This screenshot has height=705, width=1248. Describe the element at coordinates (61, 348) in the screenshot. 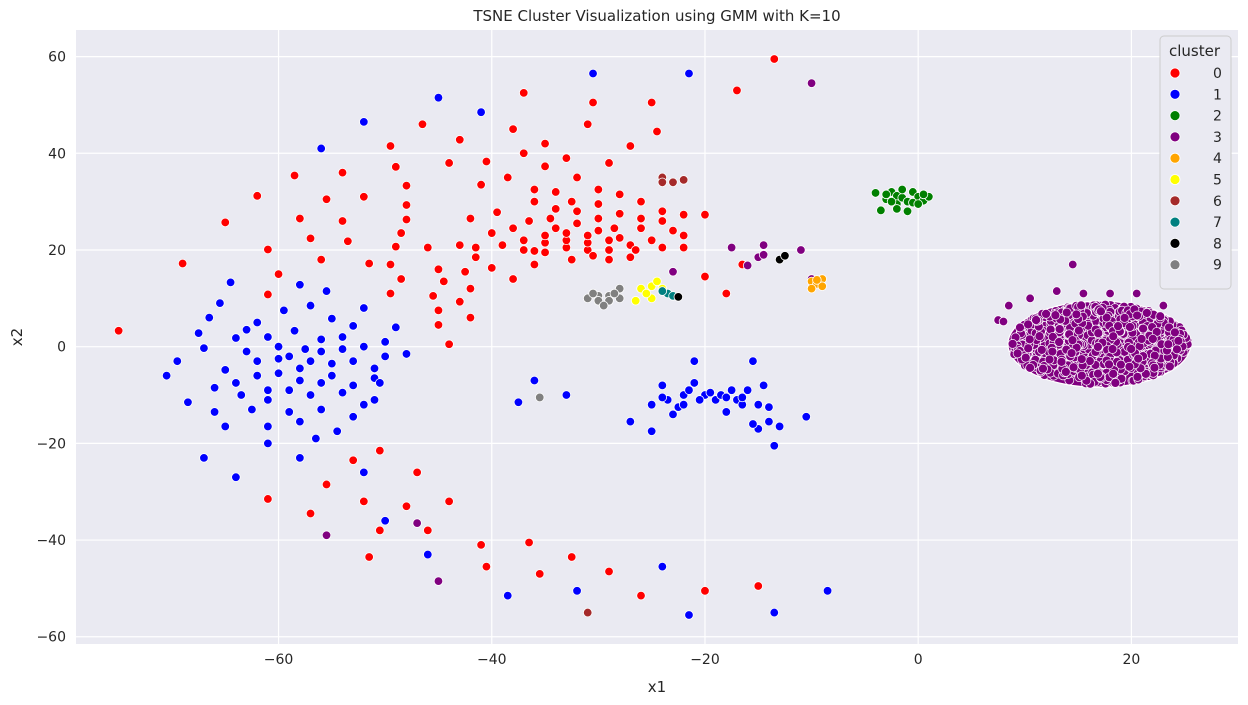

I see `y-tick-label: 0` at that location.